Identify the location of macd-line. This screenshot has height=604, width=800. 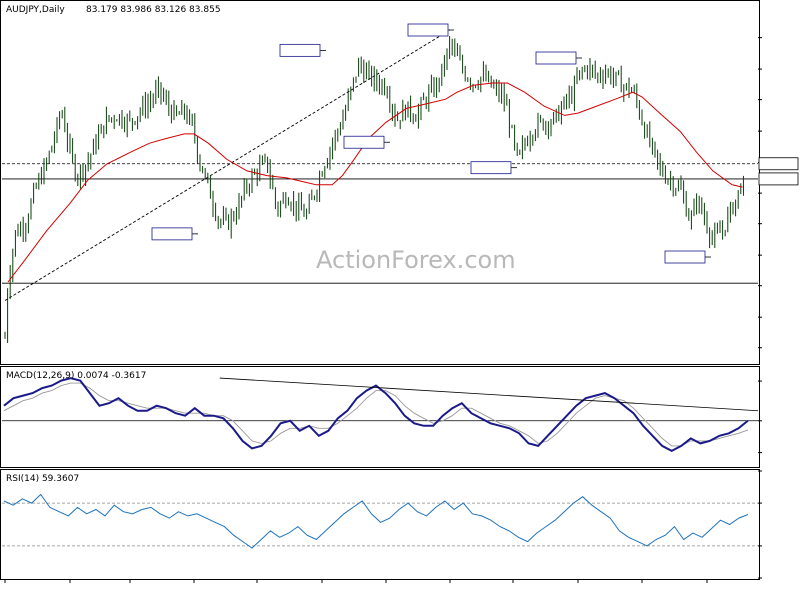
(376, 415).